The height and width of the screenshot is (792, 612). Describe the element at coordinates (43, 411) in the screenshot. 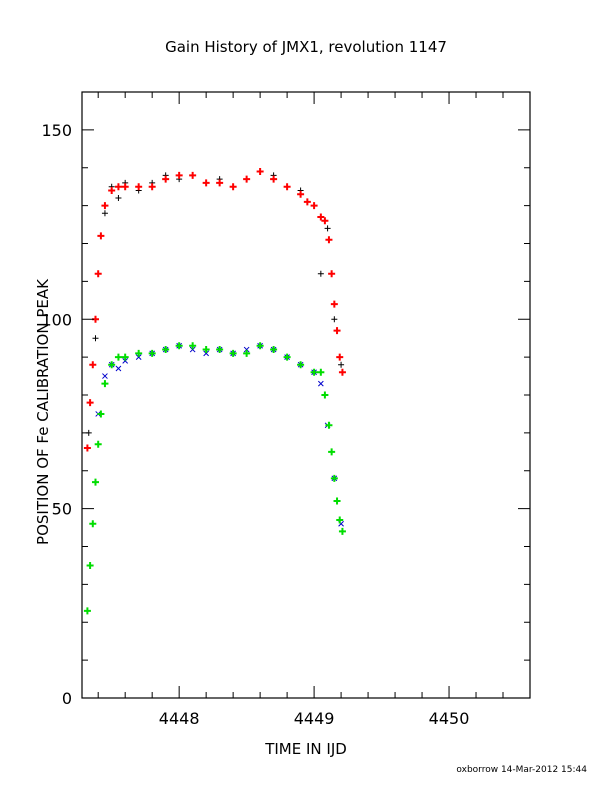

I see `y-axis-label: POSITION OF Fe CALIBRATION PEAK` at that location.